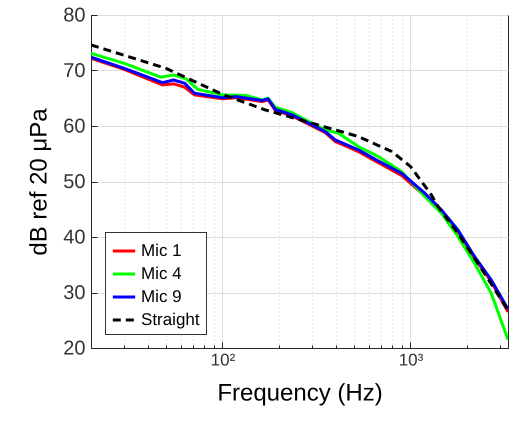 The width and height of the screenshot is (514, 439). I want to click on y-tick-label: 20, so click(74, 349).